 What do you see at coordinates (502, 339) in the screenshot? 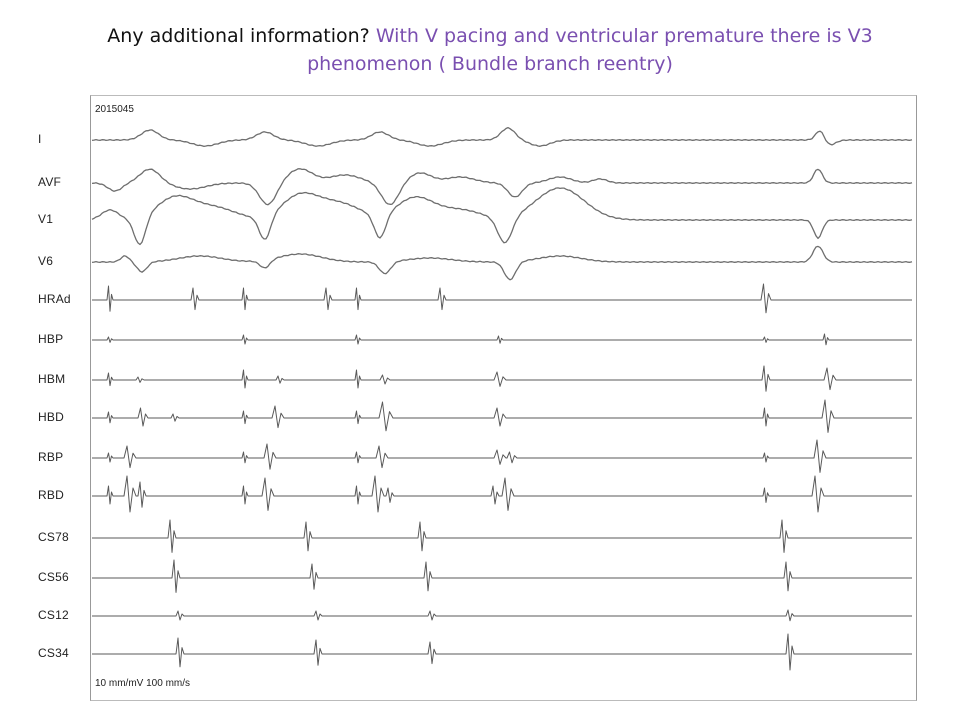
I see `trace-hbp` at bounding box center [502, 339].